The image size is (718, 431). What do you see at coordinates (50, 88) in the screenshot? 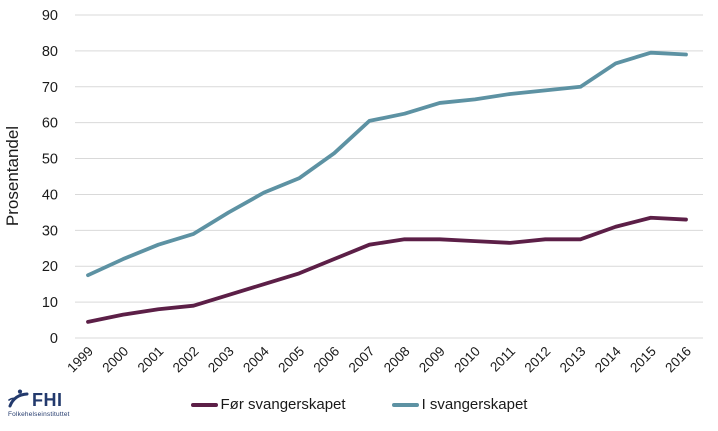
I see `y-tick-label: 70` at bounding box center [50, 88].